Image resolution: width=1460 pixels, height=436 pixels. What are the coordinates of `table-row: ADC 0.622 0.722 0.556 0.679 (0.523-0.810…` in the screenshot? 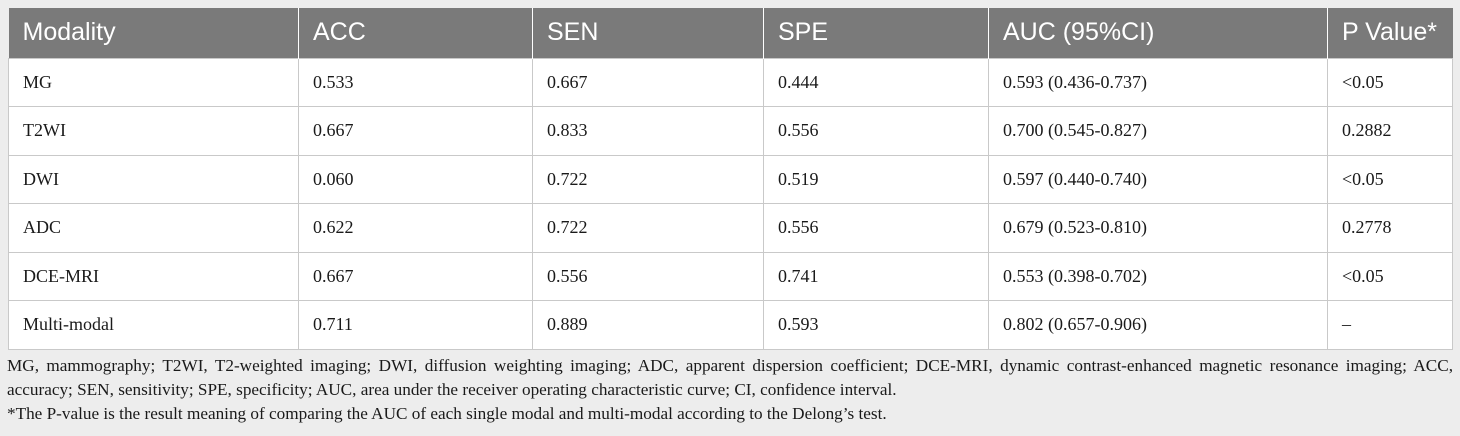 It's located at (730, 228).